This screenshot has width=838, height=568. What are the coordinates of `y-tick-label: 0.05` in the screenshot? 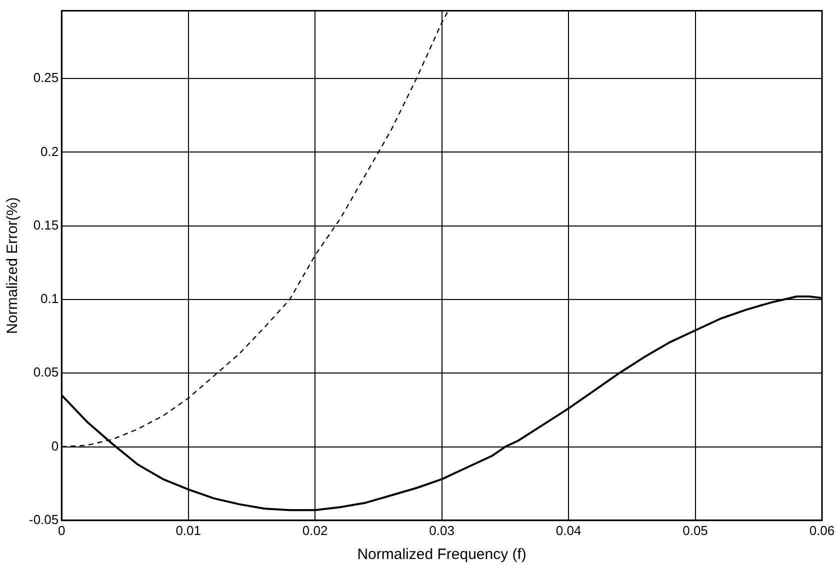 It's located at (46, 372).